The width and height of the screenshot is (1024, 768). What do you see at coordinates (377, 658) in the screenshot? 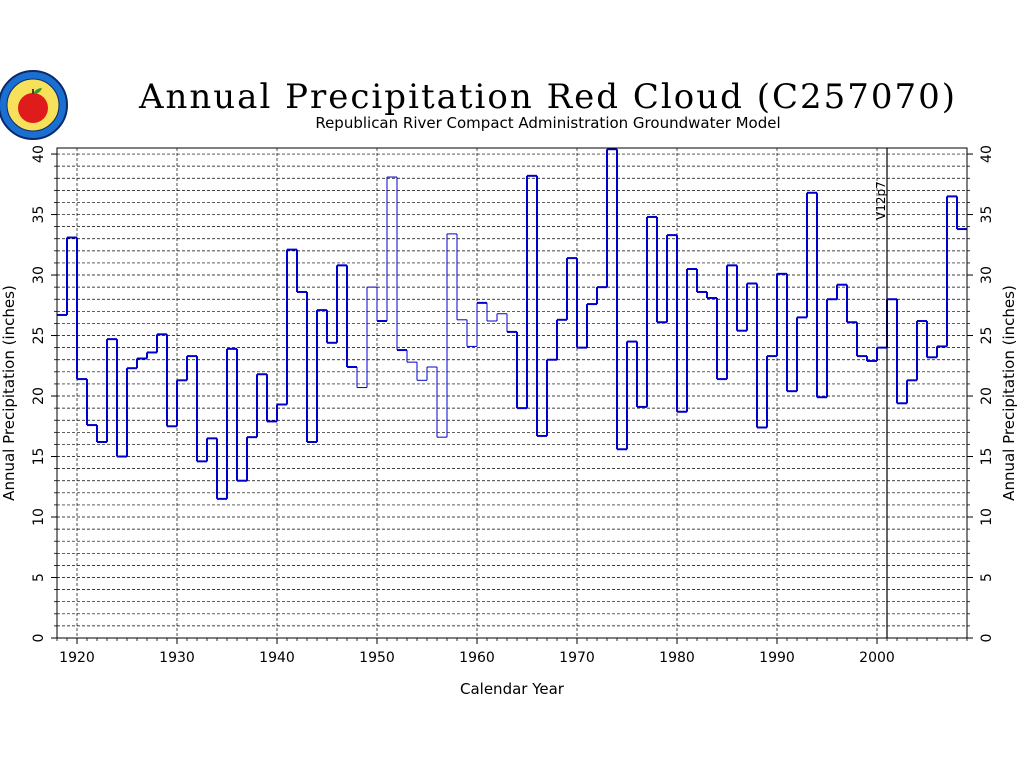
I see `x-tick-label: 1950` at bounding box center [377, 658].